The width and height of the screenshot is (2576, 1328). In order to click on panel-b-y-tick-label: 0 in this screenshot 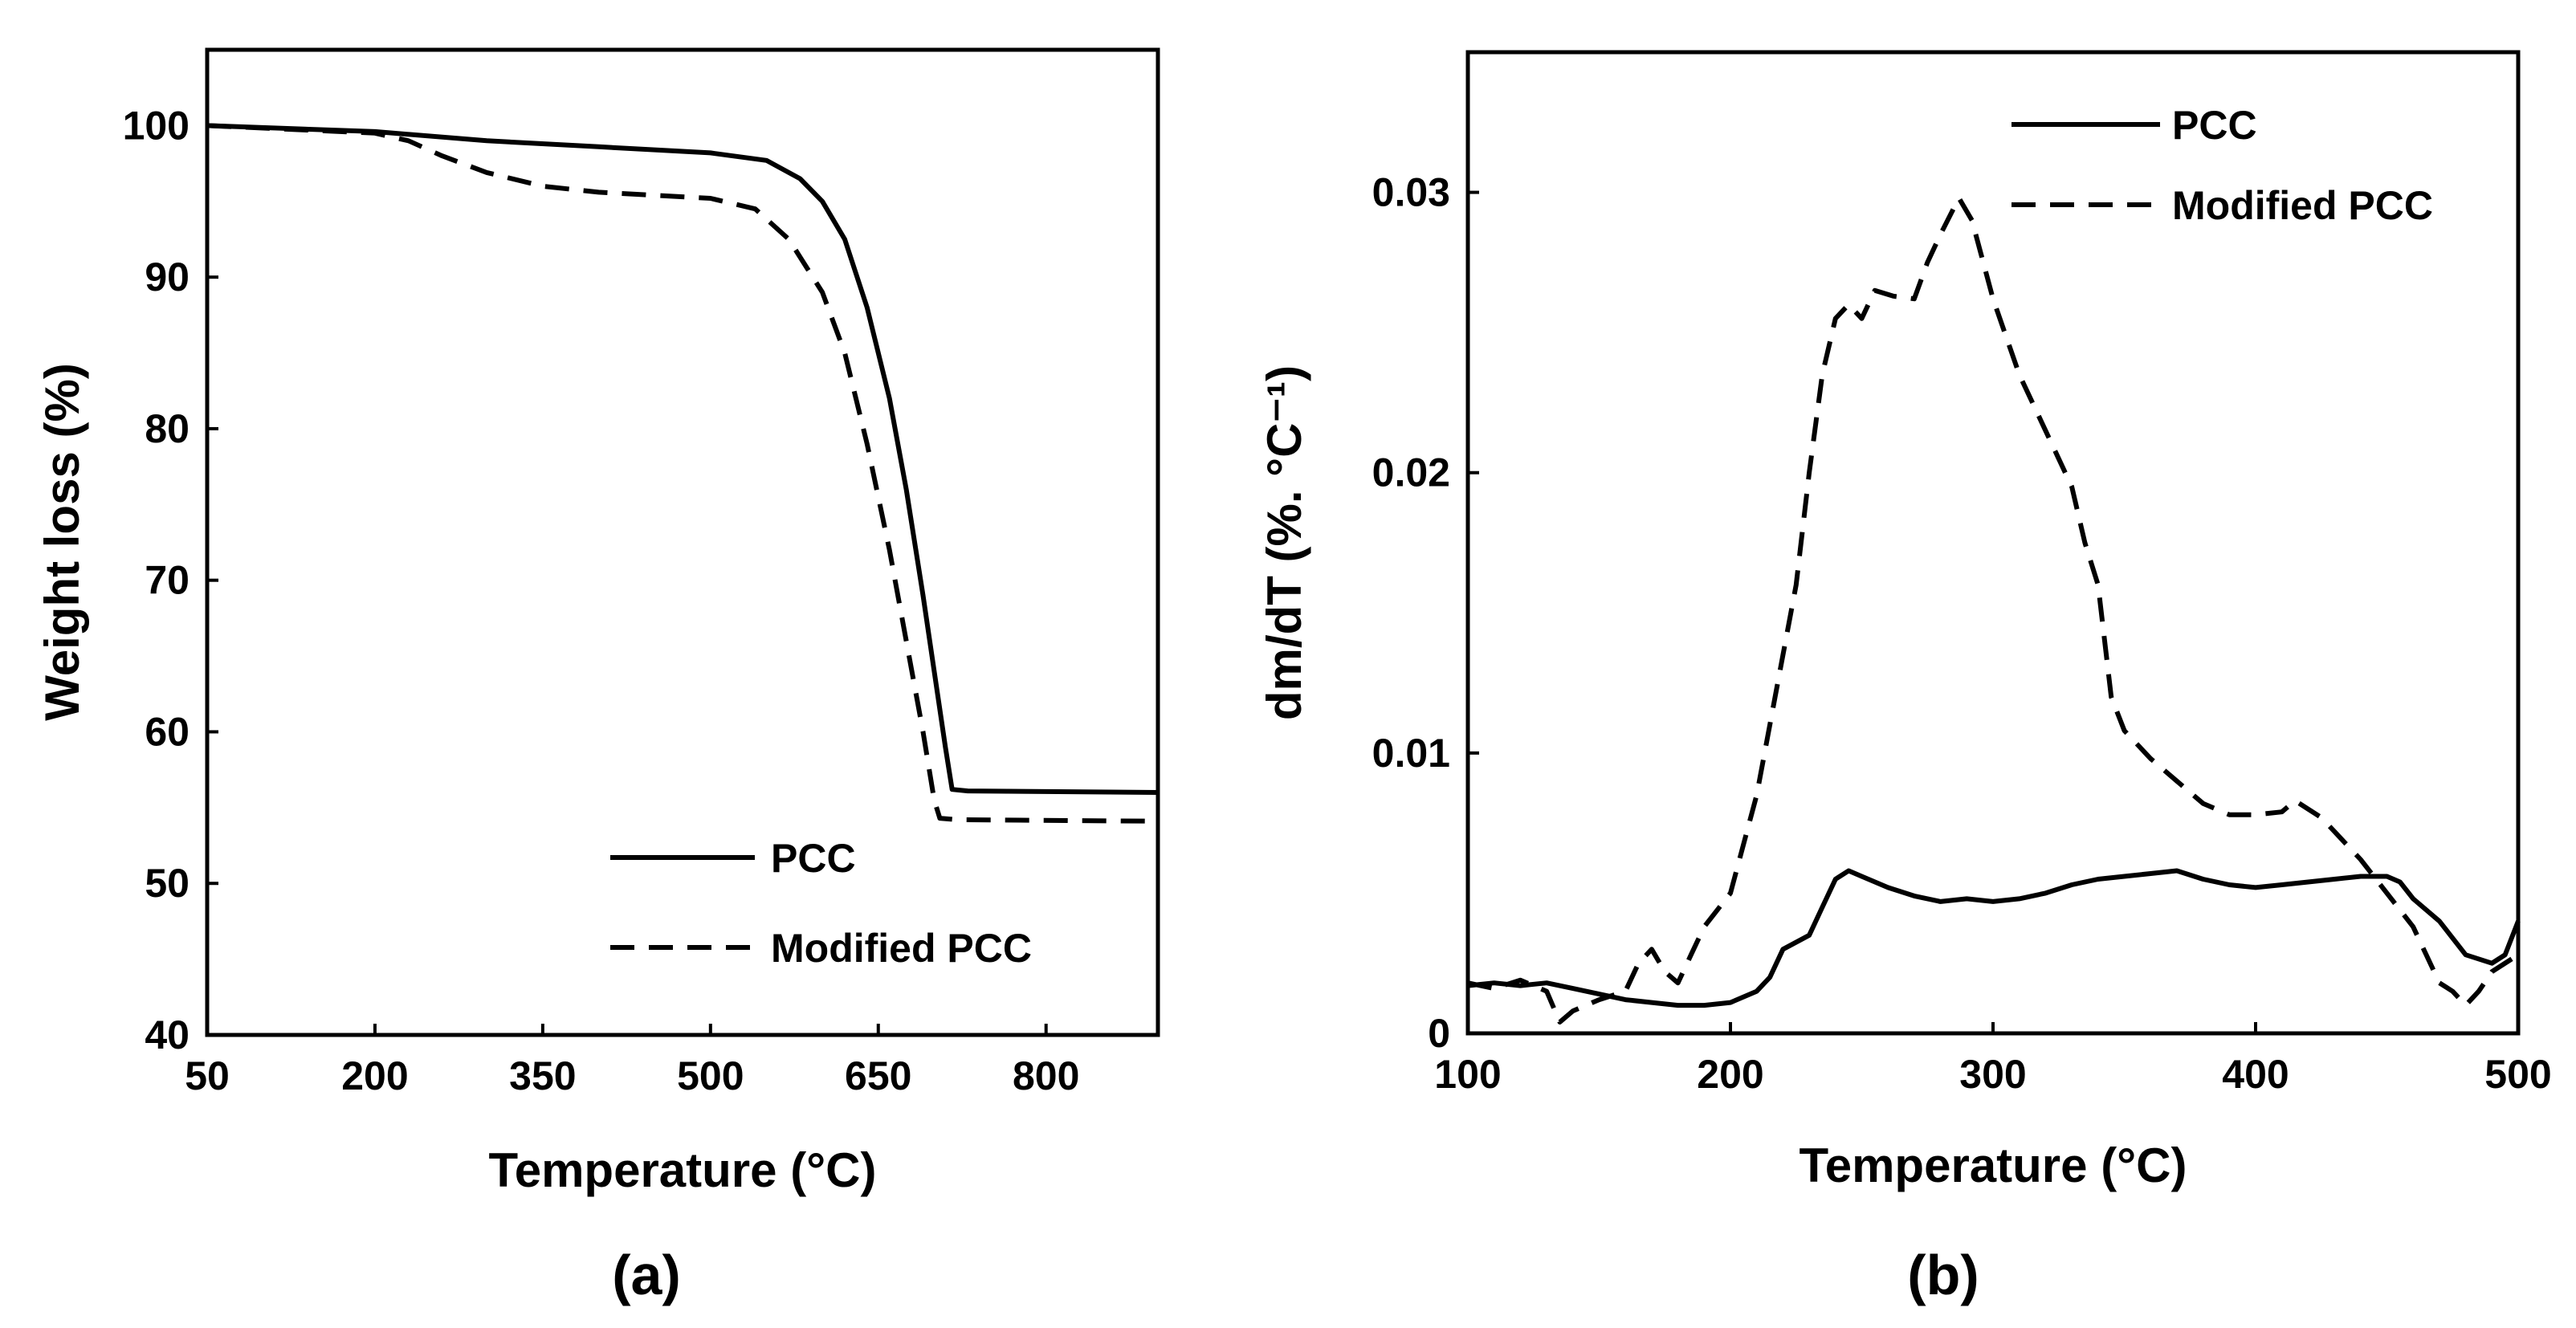, I will do `click(1439, 1033)`.